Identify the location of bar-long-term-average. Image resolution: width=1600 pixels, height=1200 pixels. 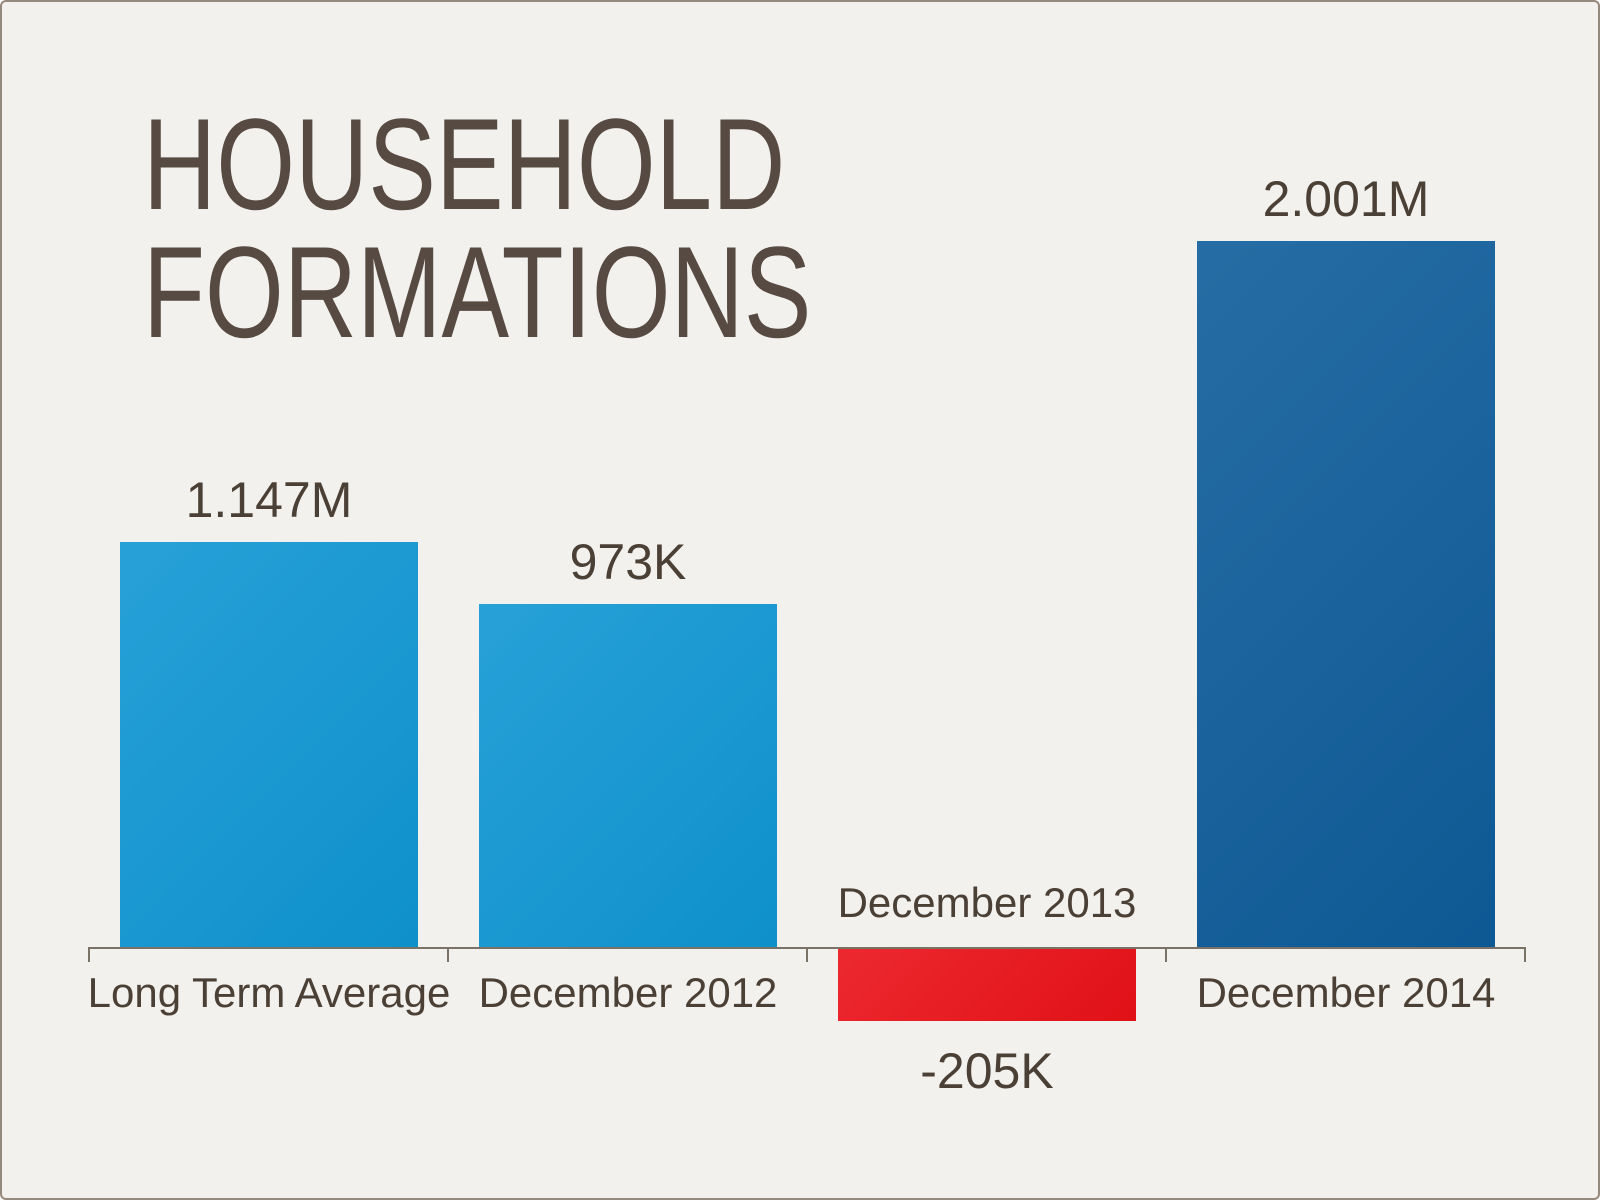
(269, 744).